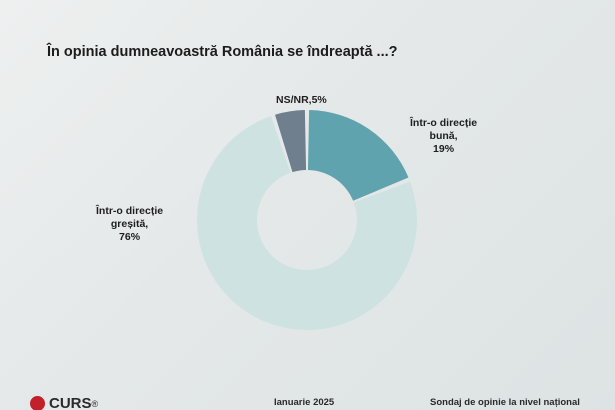 The image size is (615, 410). I want to click on label-ns-nr-line1: NS/NR,5%, so click(301, 100).